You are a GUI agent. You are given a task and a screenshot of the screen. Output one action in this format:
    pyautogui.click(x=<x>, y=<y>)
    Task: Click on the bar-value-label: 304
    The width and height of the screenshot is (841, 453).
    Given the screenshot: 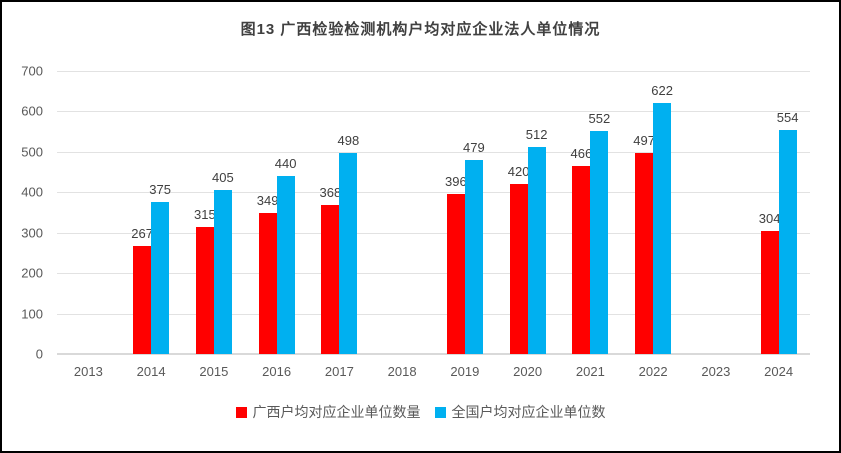 What is the action you would take?
    pyautogui.click(x=769, y=219)
    